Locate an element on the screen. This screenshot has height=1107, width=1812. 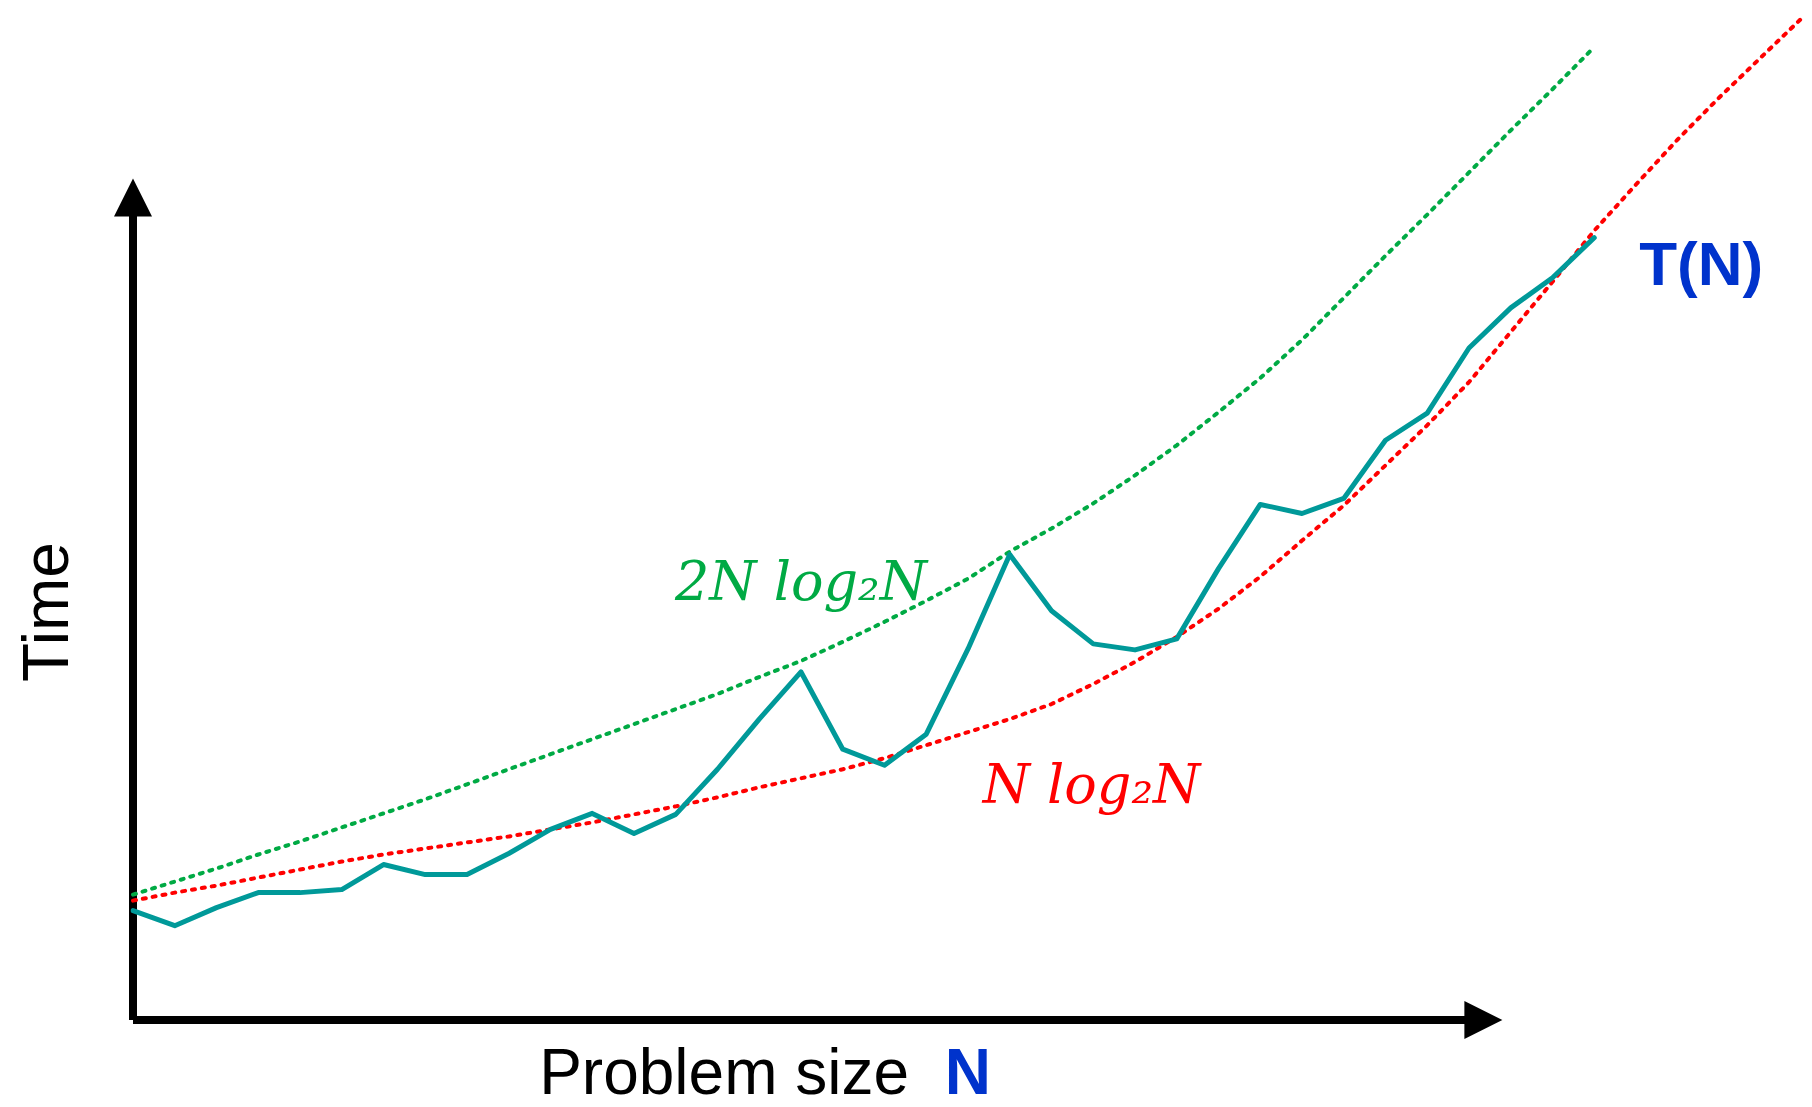
x-axis-title: Problem size N is located at coordinates (765, 1071).